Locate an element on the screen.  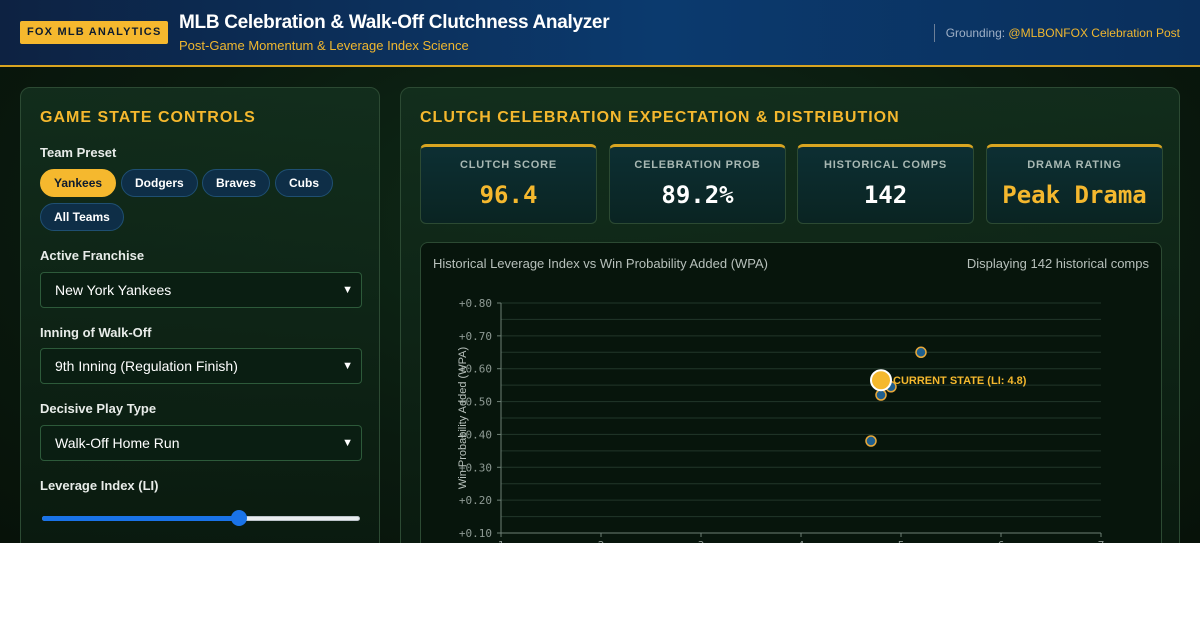
franchise-label: Active Franchise is located at coordinates (92, 255).